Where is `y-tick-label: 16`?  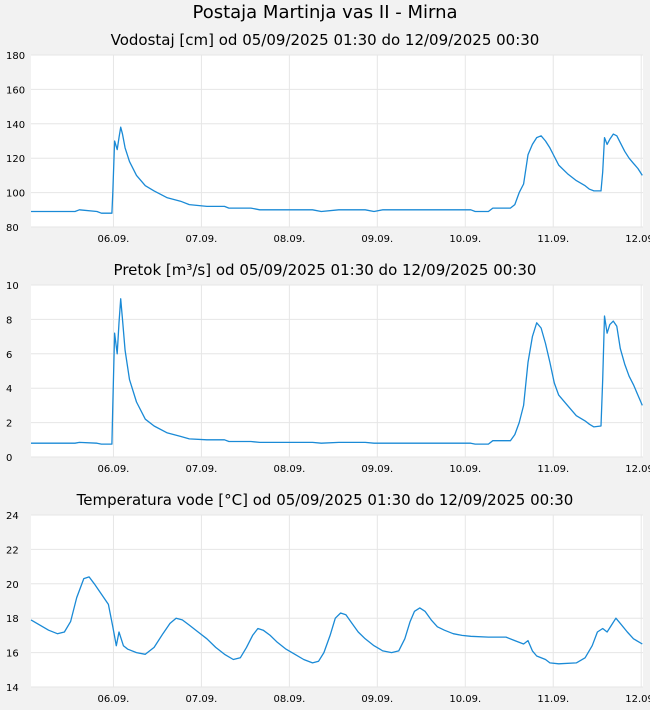 y-tick-label: 16 is located at coordinates (12, 654).